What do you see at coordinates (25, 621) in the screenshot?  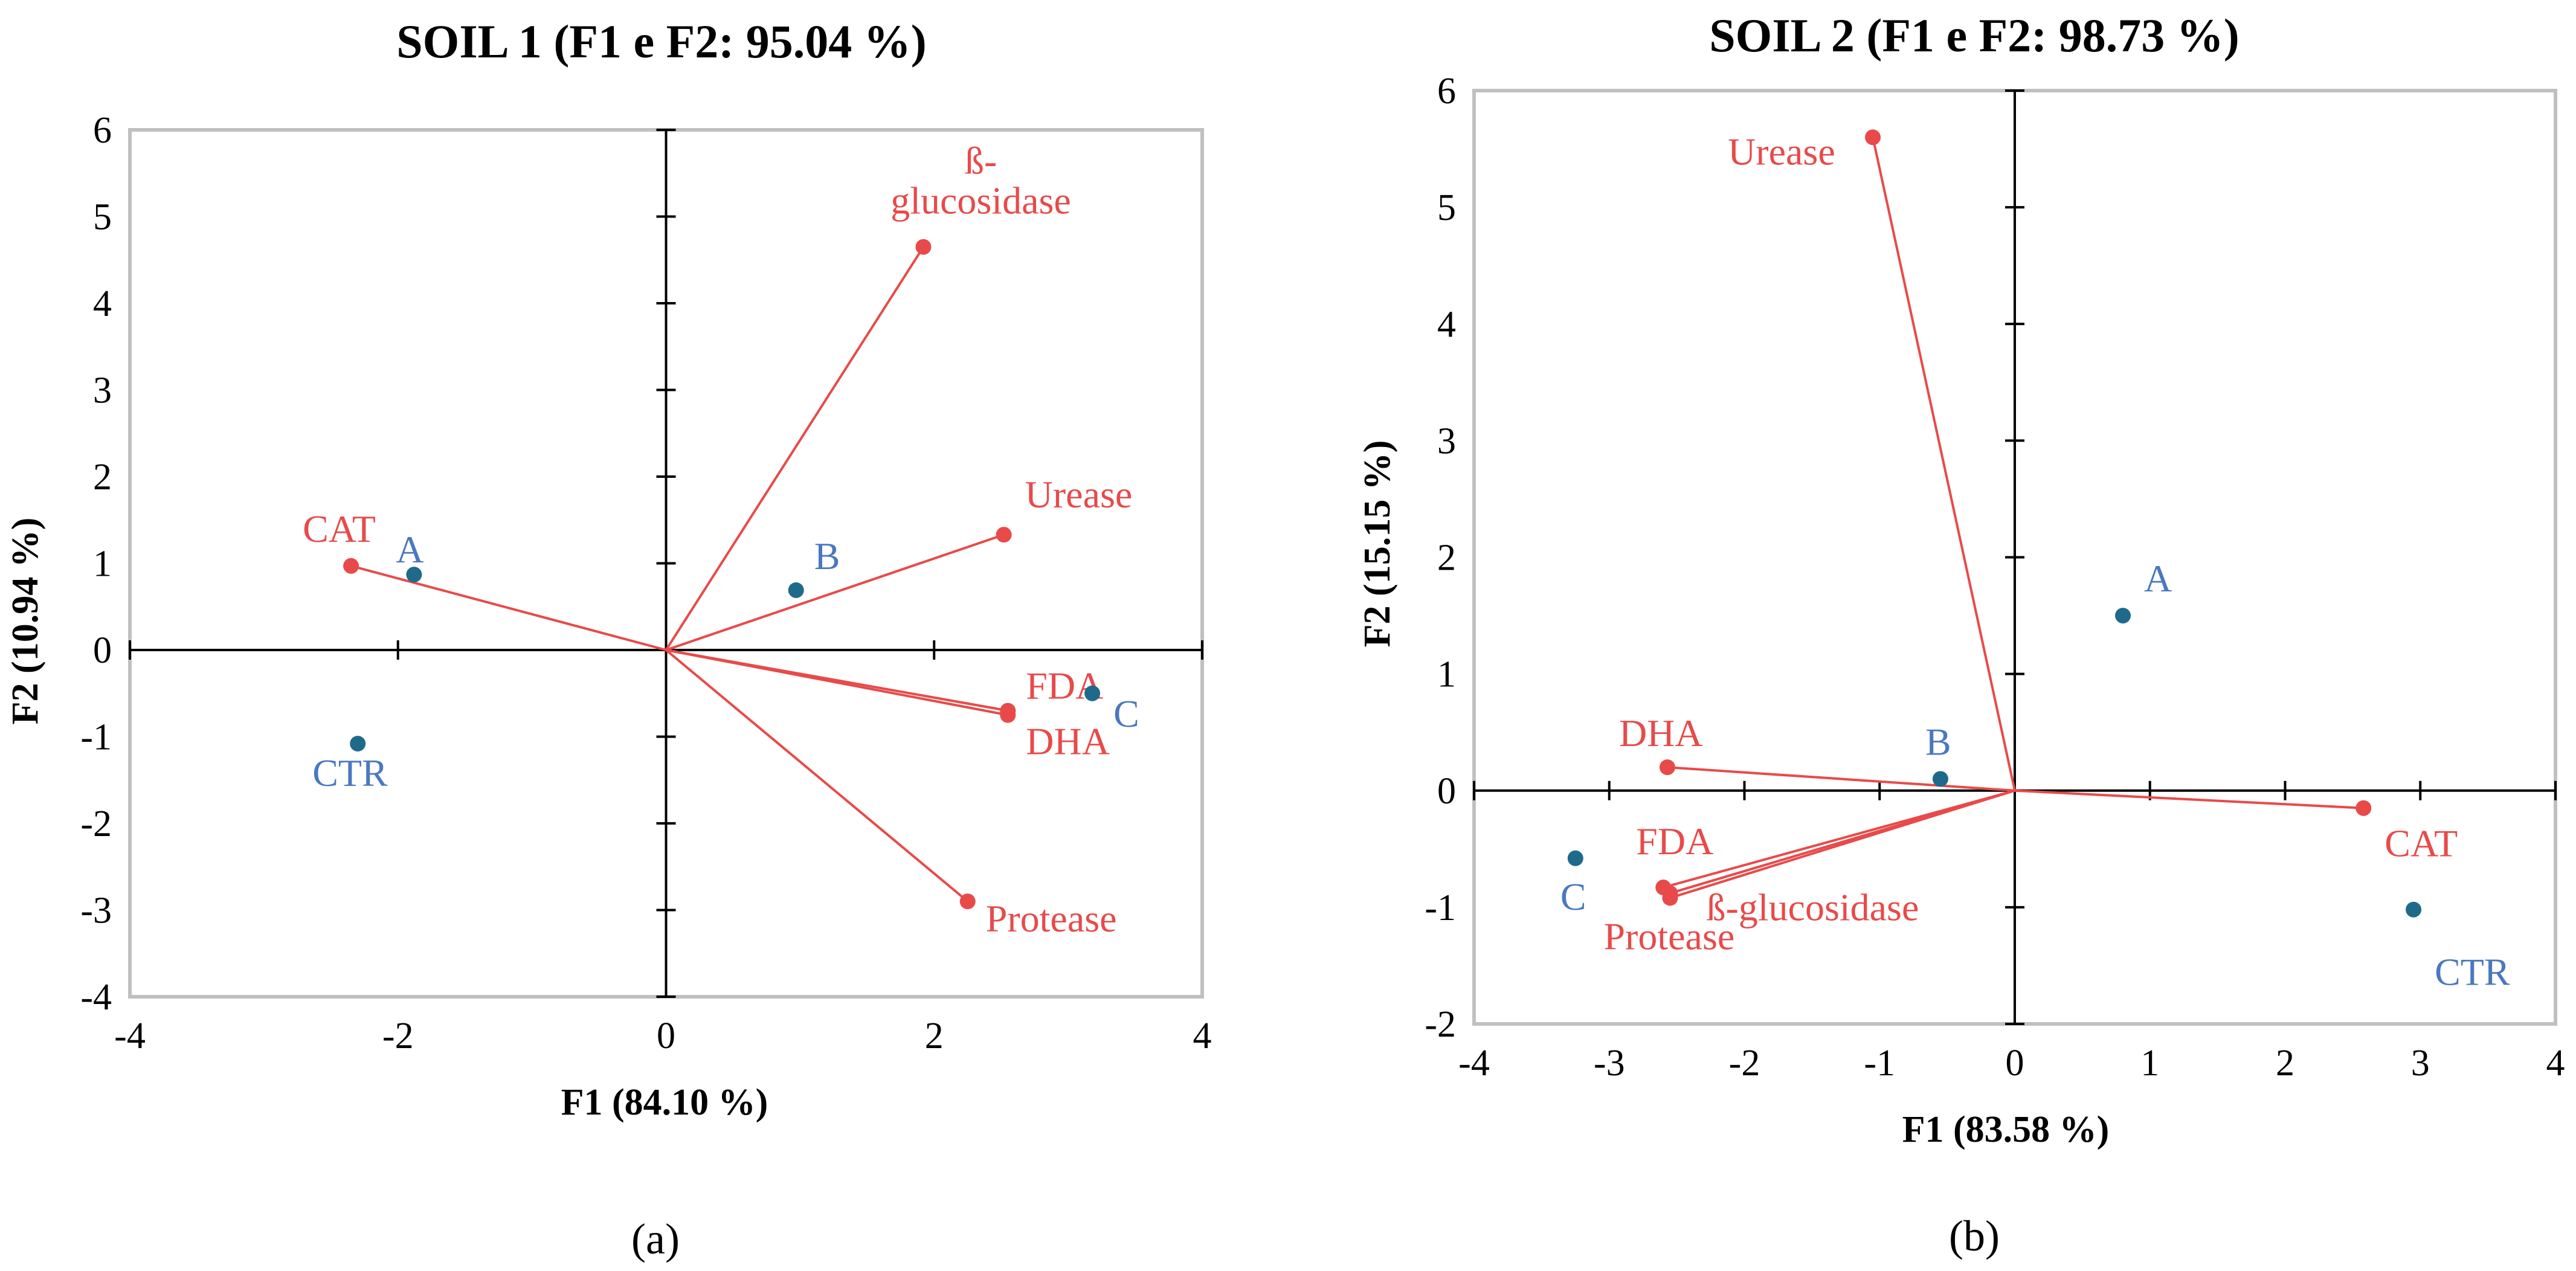 I see `y-axis-title: F2 (10.94 %)` at bounding box center [25, 621].